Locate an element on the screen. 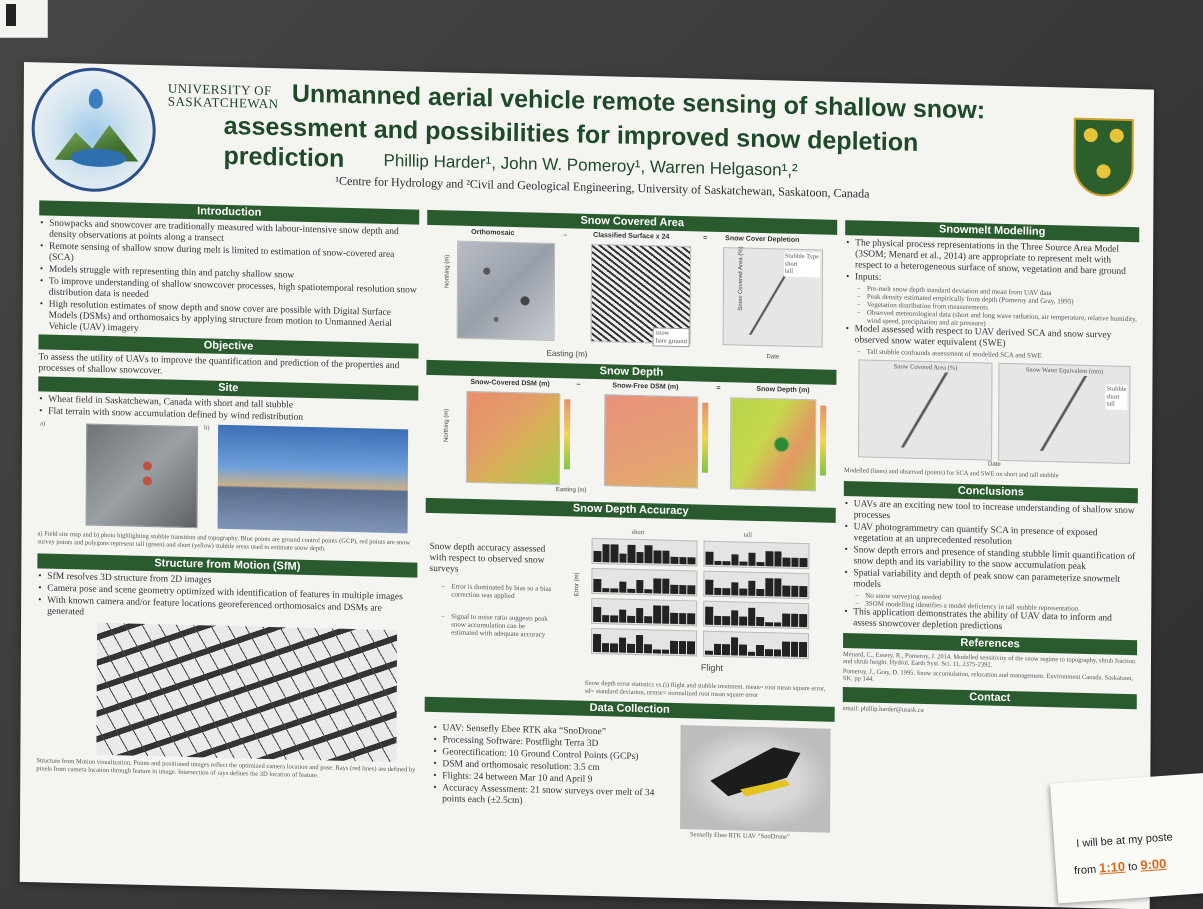 The width and height of the screenshot is (1203, 909). facet-label-short: short is located at coordinates (638, 532).